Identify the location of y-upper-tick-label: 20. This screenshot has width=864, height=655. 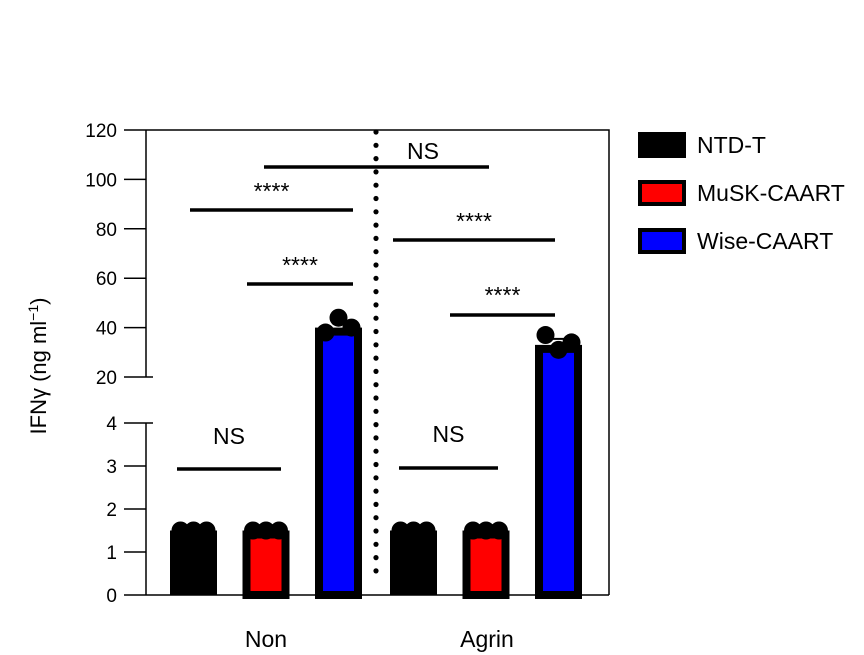
(106, 378).